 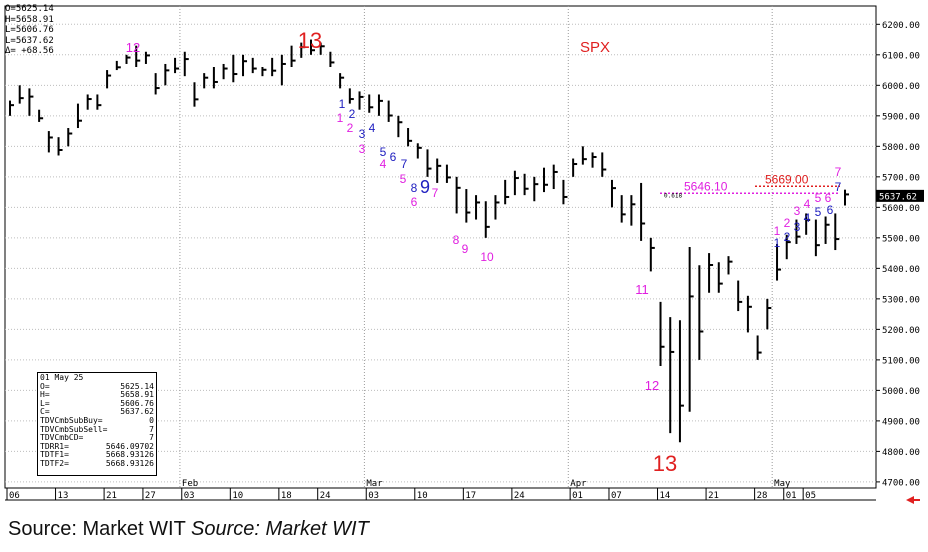 I want to click on source-text: Source: Market WIT, so click(x=97, y=529).